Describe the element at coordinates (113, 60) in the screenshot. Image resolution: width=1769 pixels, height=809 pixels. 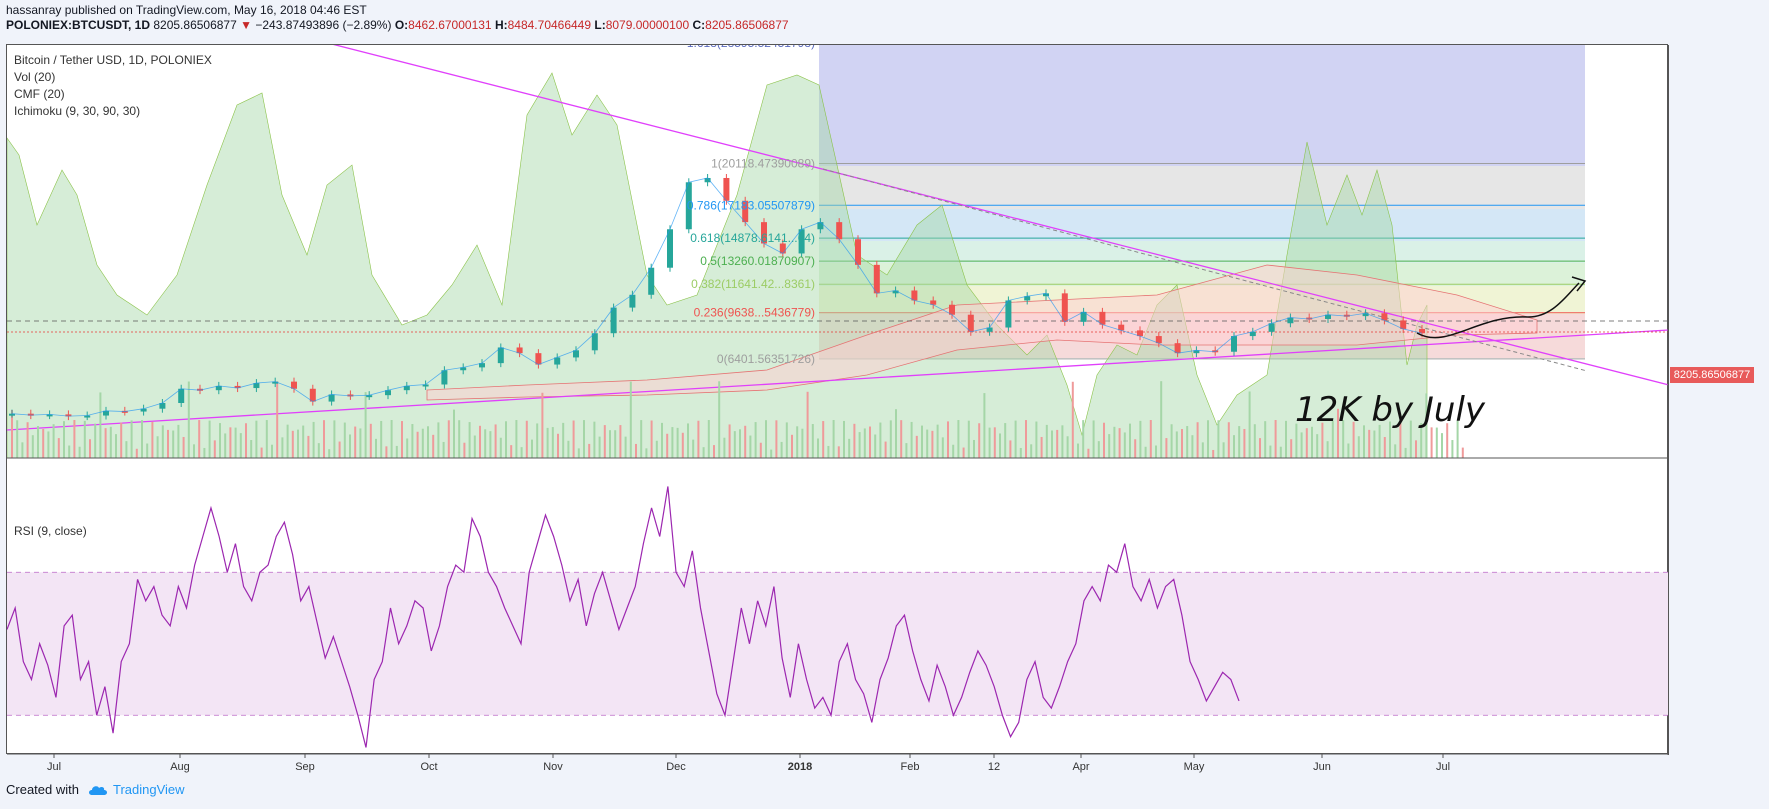
I see `legend-title: Bitcoin / Tether USD, 1D, POLONIEX` at that location.